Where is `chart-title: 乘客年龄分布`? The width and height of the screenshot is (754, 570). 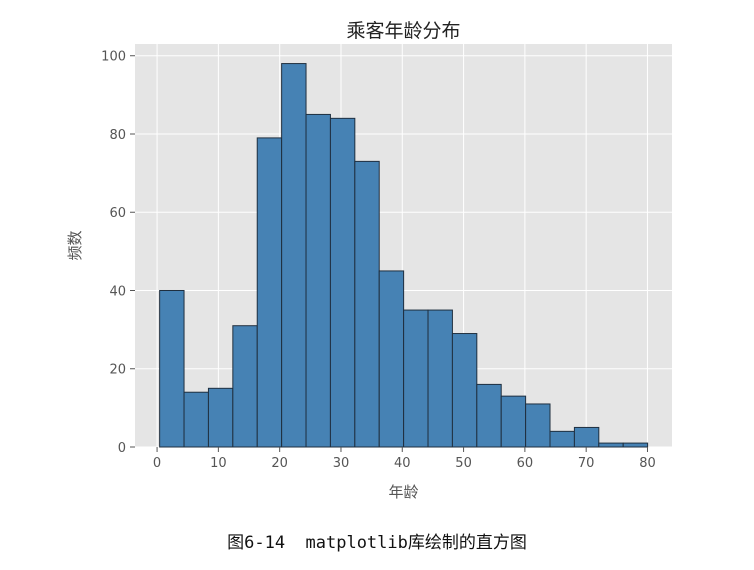
chart-title: 乘客年龄分布 is located at coordinates (403, 31).